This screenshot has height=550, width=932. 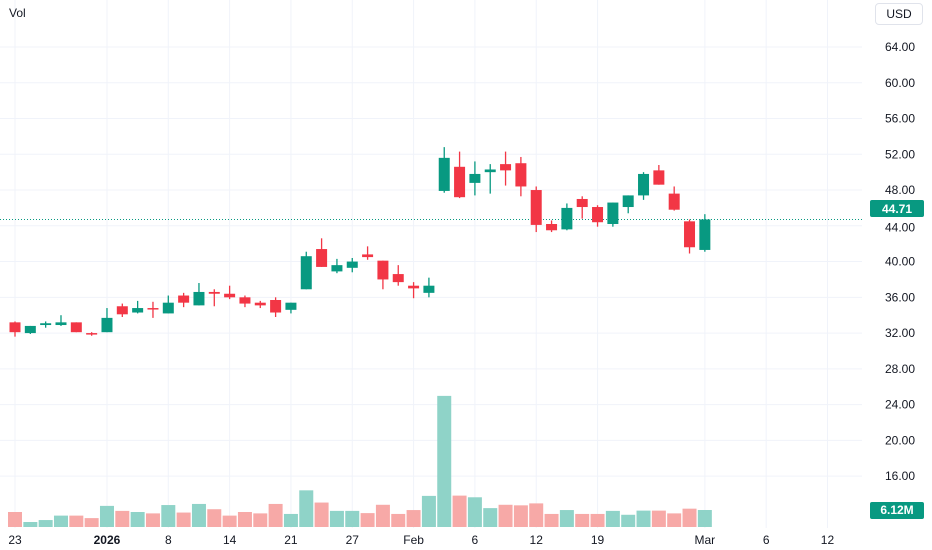 What do you see at coordinates (598, 540) in the screenshot?
I see `x-tick-label: 19` at bounding box center [598, 540].